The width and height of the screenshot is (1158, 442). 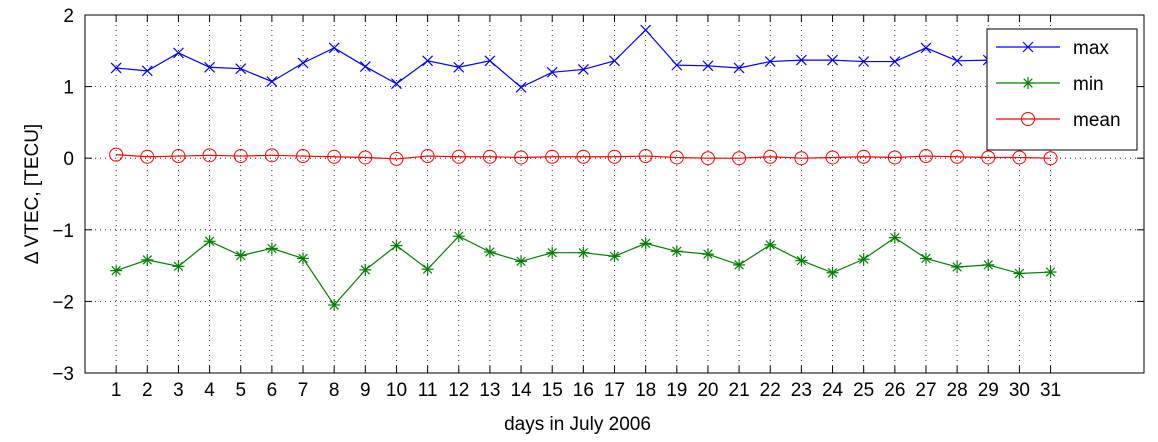 I want to click on series-mean, so click(x=583, y=156).